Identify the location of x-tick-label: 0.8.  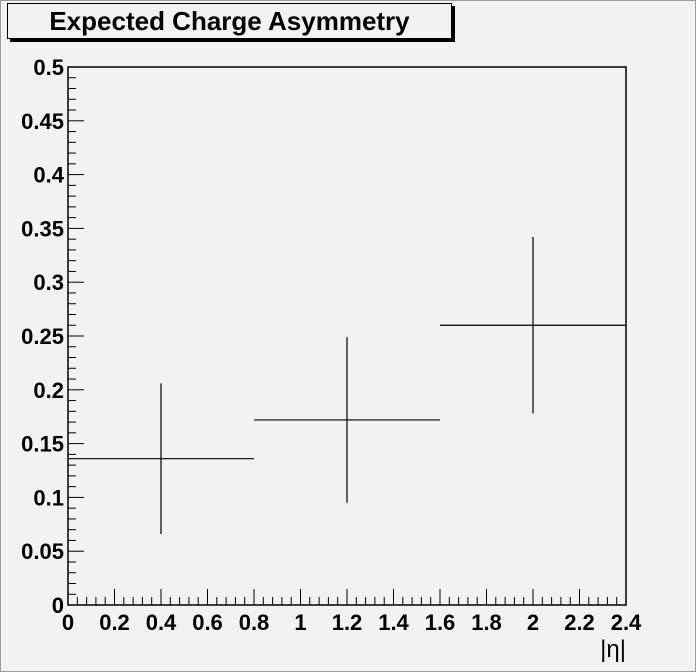
(254, 622).